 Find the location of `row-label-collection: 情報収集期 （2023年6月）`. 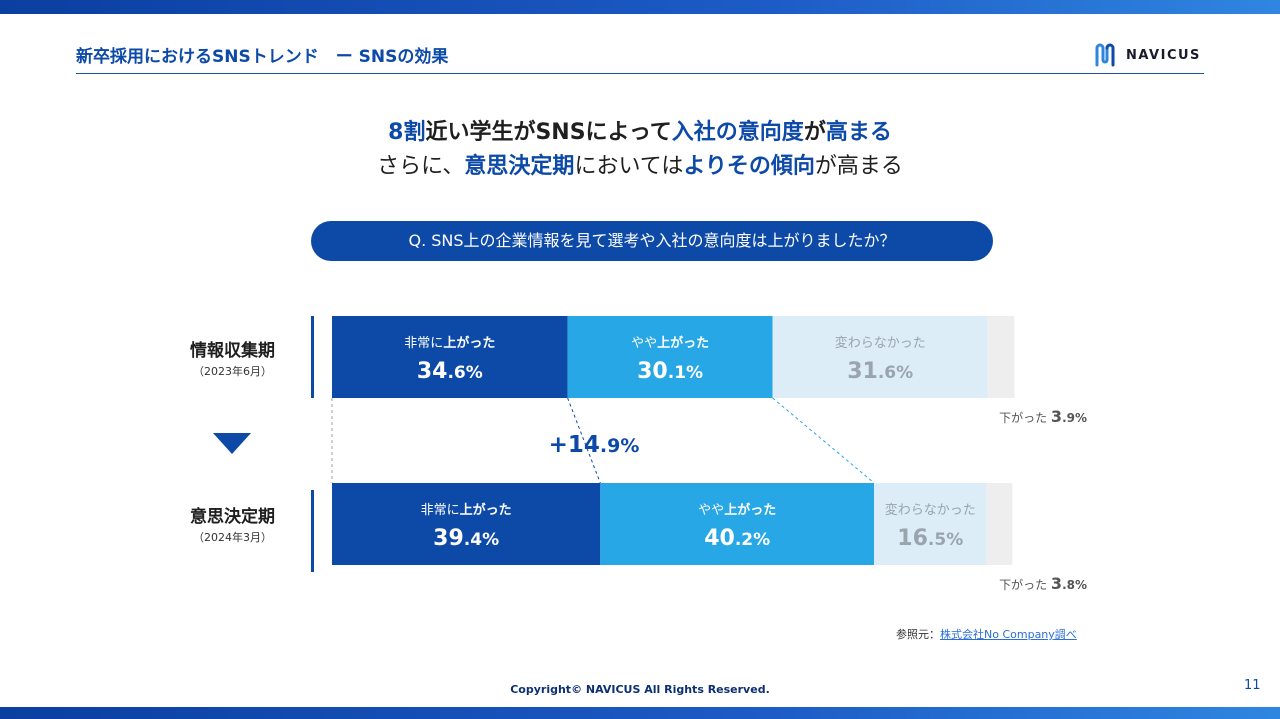

row-label-collection: 情報収集期 （2023年6月） is located at coordinates (232, 357).